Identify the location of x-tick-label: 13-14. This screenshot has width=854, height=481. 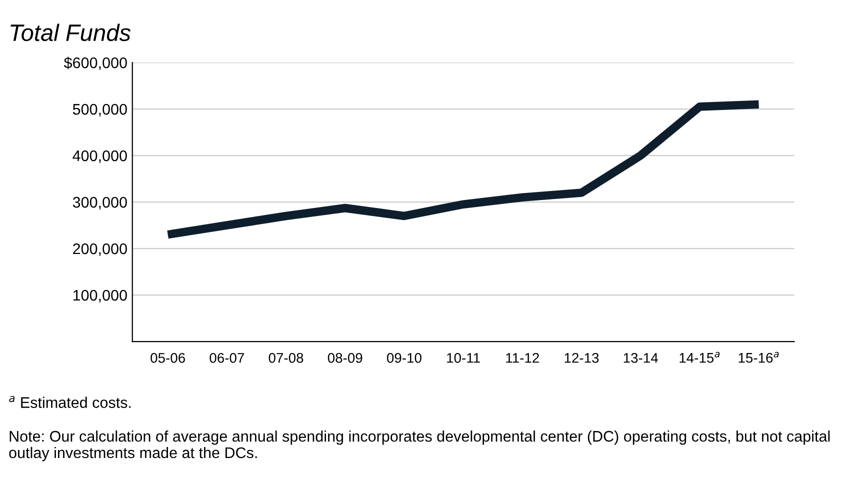
(641, 357).